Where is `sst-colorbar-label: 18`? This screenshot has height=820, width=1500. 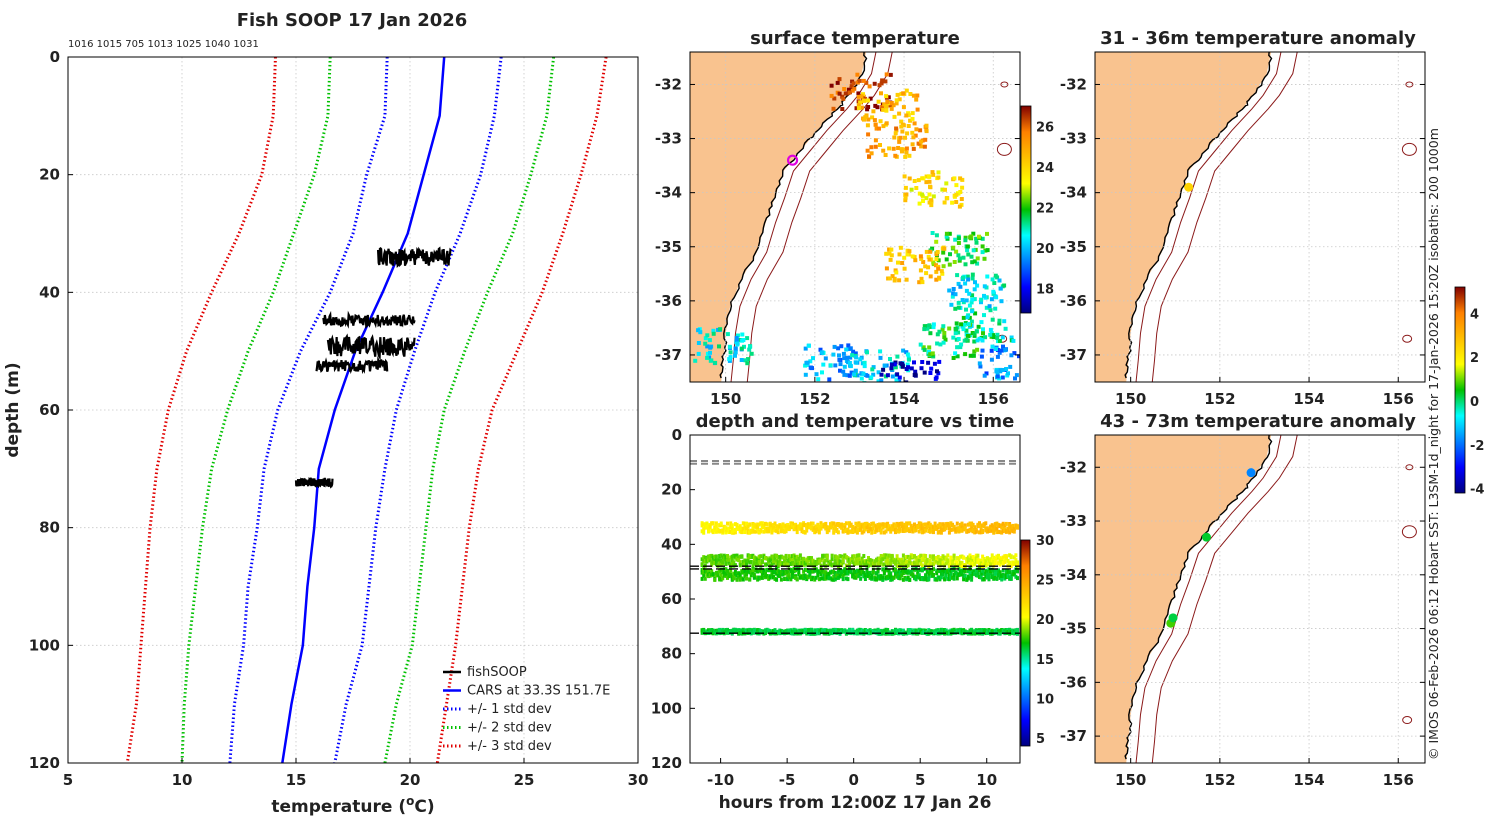
sst-colorbar-label: 18 is located at coordinates (1045, 290).